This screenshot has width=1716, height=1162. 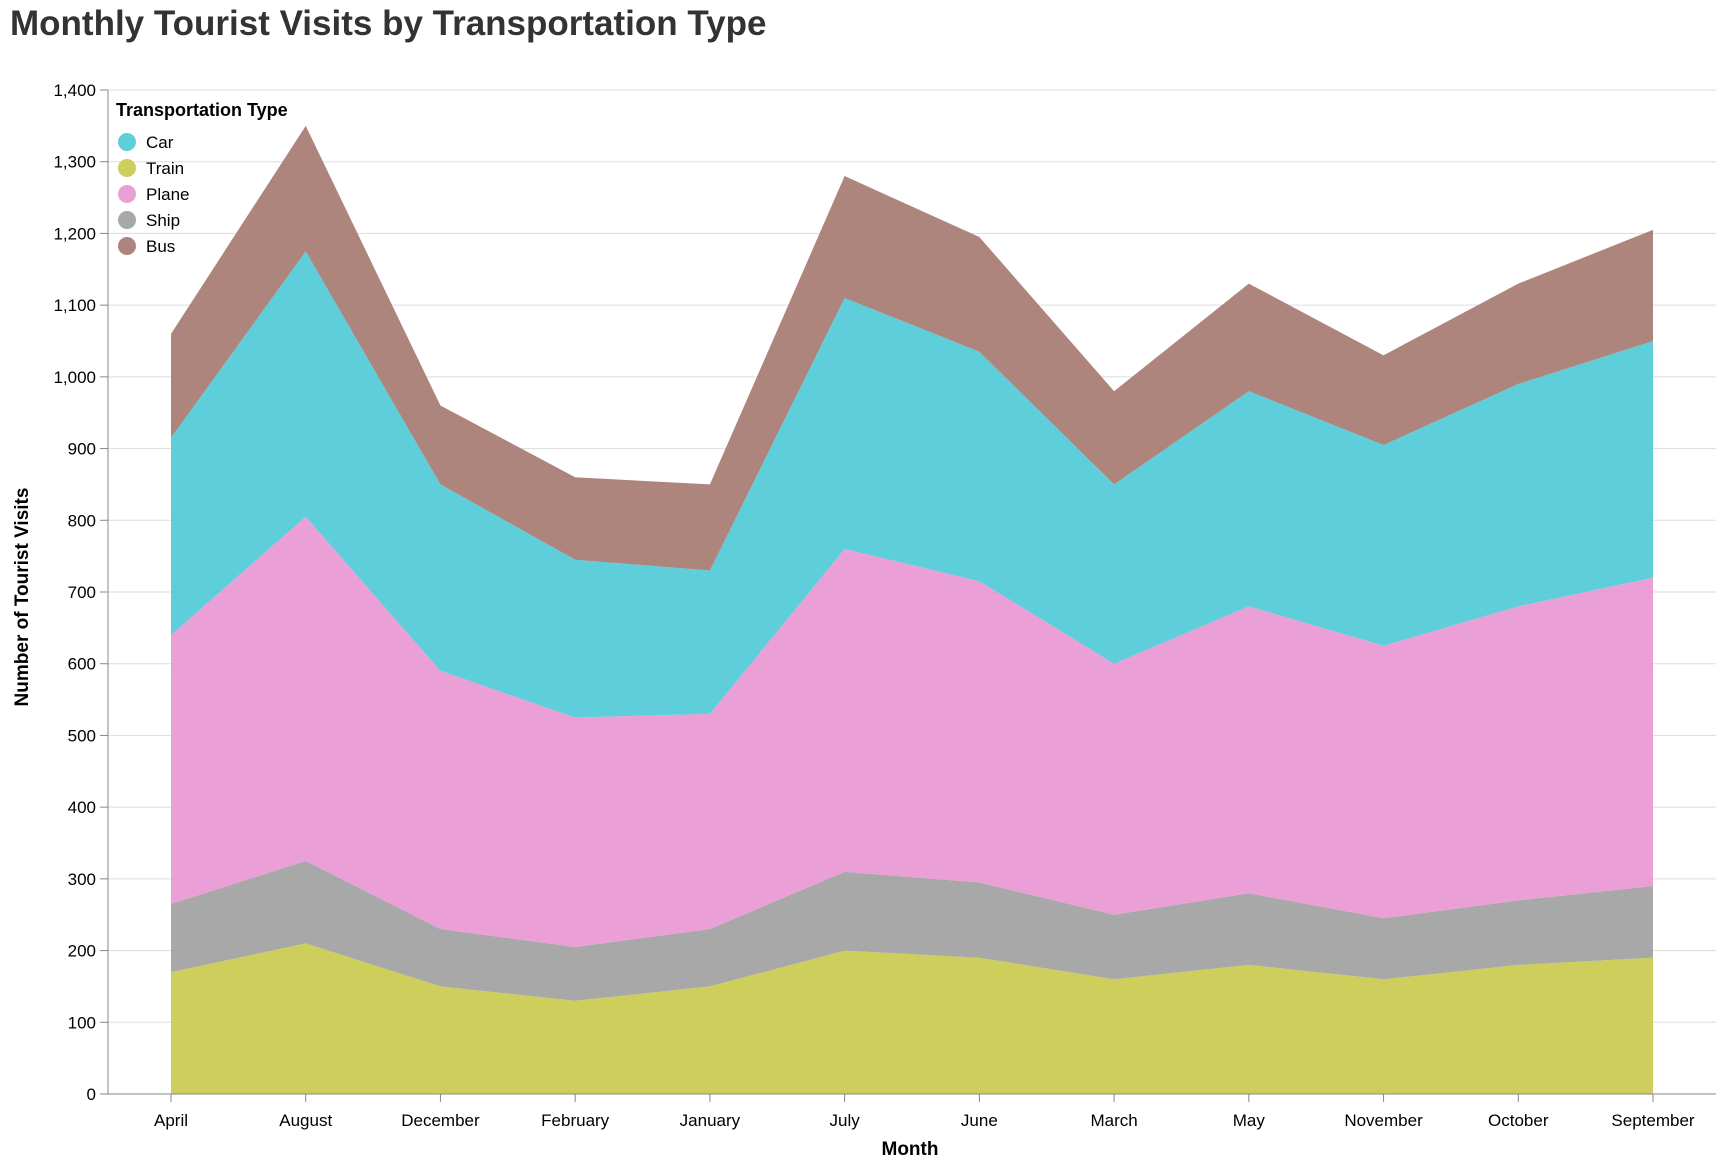 I want to click on y-tick-label: 500, so click(x=82, y=735).